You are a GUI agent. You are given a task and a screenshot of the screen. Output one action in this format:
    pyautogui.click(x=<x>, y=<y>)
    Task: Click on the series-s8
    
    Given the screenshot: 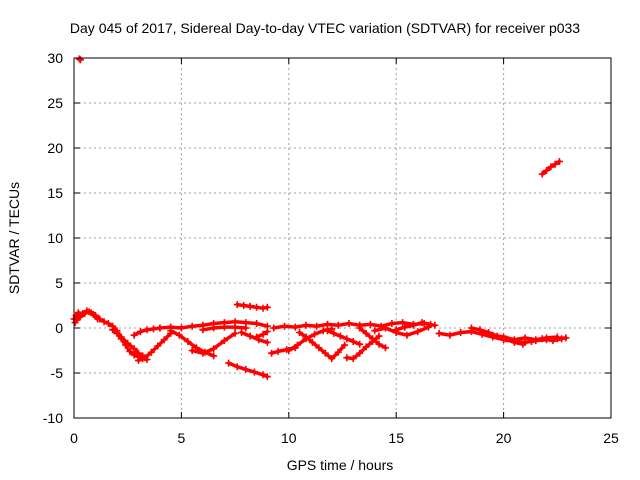 What is the action you would take?
    pyautogui.click(x=147, y=331)
    